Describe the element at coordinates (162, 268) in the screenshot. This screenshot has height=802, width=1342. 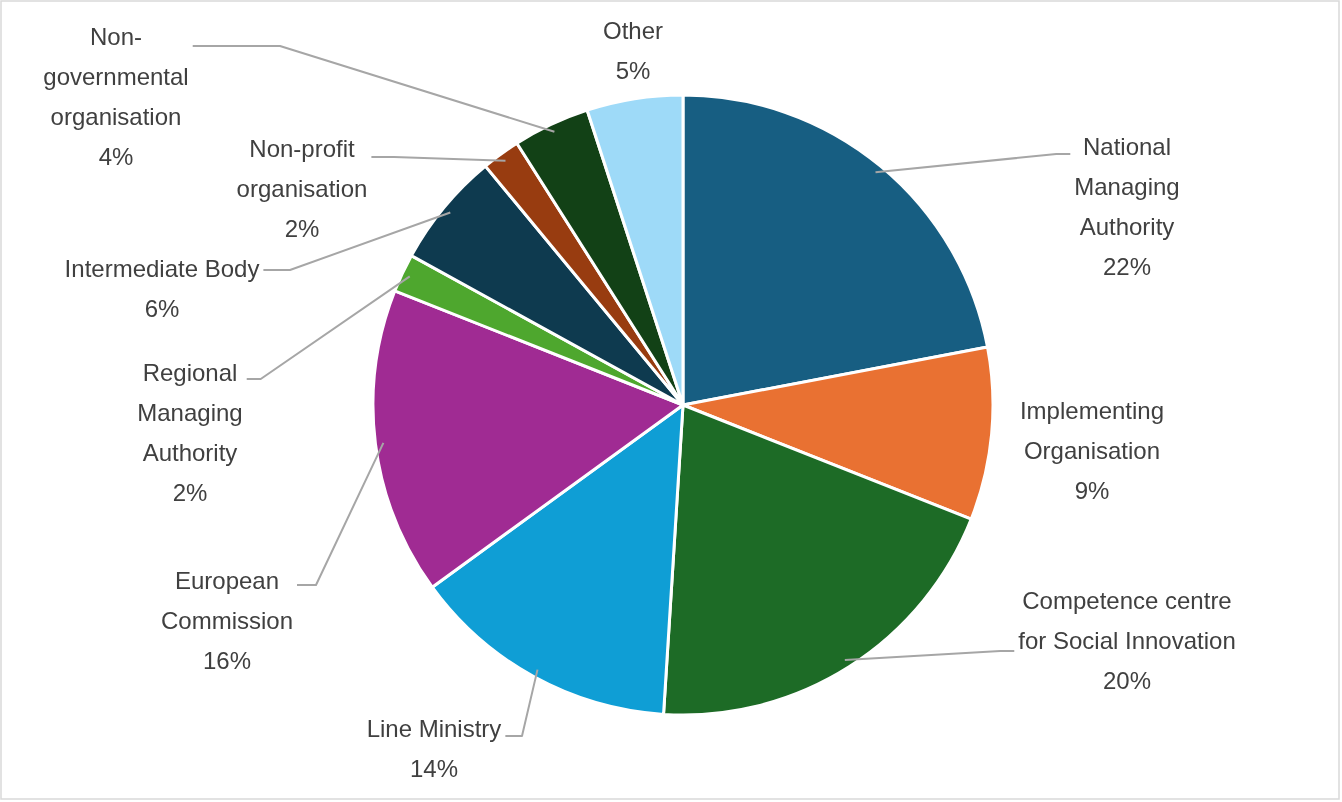
I see `slice-label: Intermediate Body` at that location.